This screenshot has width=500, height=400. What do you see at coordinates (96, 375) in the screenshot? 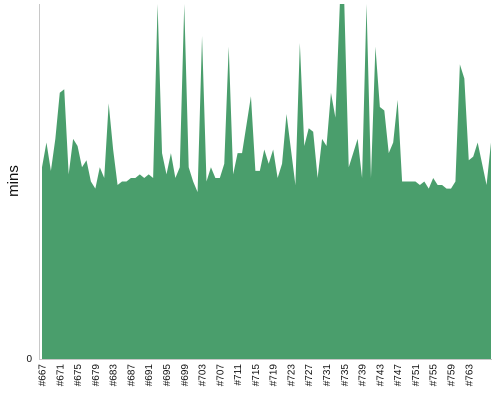
I see `x-tick-label: #679` at bounding box center [96, 375].